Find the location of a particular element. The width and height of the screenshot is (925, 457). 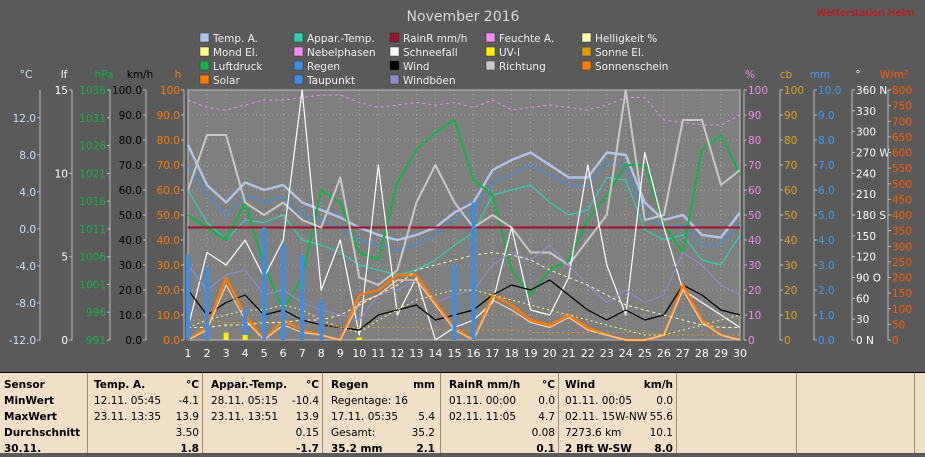

regen-header: Regen mm is located at coordinates (382, 386).